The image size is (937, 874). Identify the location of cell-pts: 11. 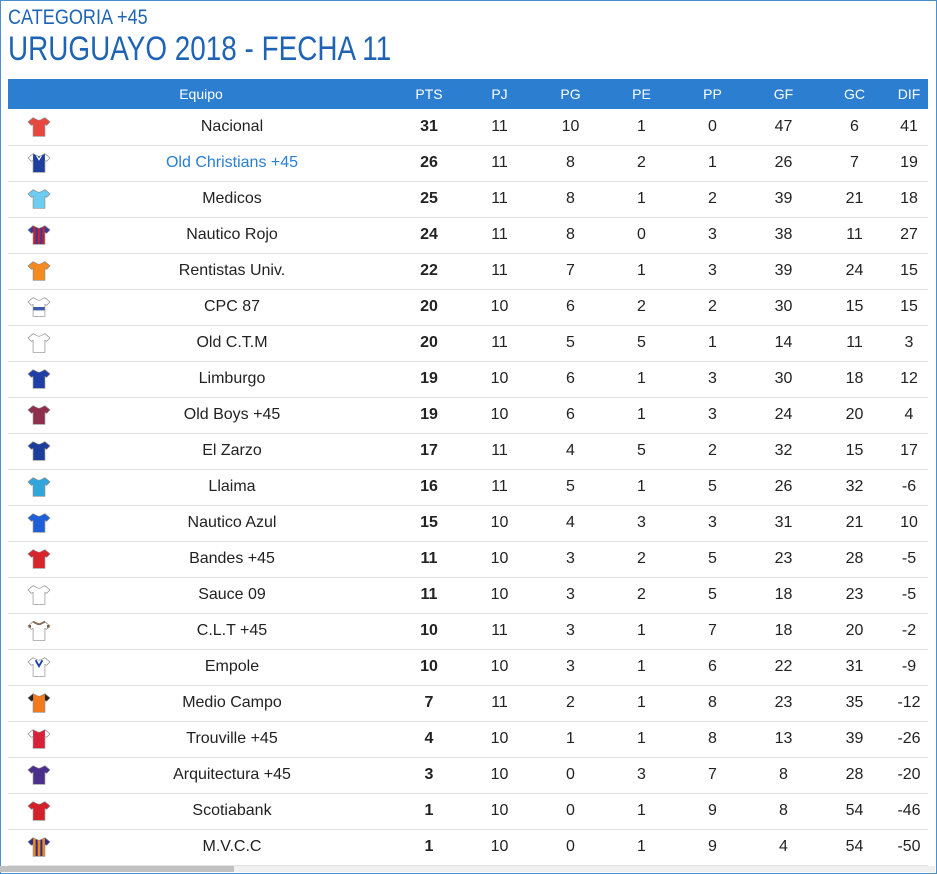
(429, 595).